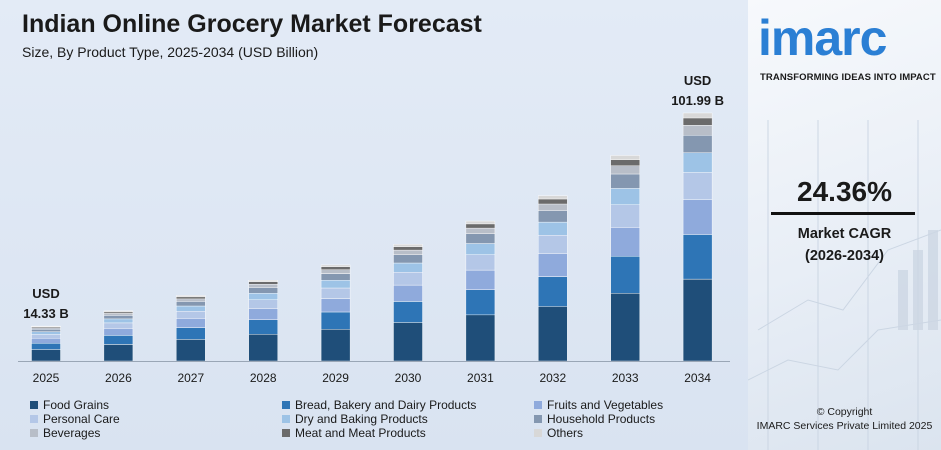 Image resolution: width=941 pixels, height=450 pixels. I want to click on x-tick-label: 2029, so click(335, 378).